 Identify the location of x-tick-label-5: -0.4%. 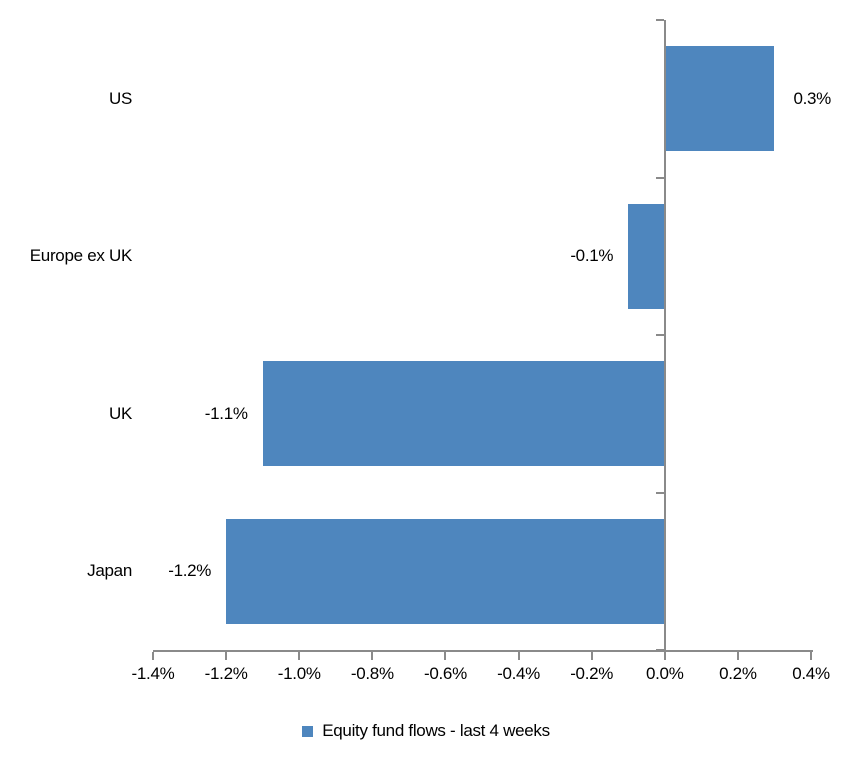
(519, 673).